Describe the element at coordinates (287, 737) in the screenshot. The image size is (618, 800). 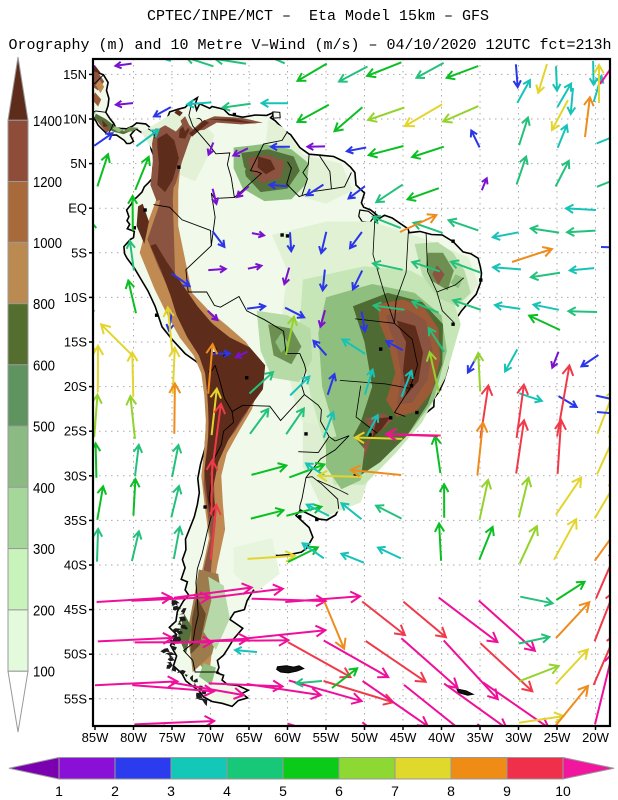
I see `svg-text: 60W` at that location.